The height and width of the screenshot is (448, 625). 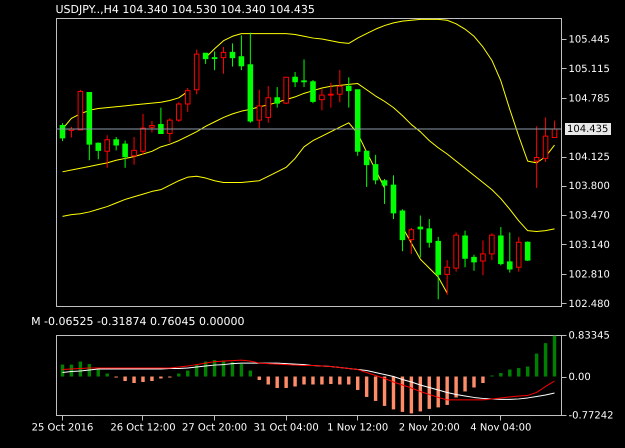 What do you see at coordinates (215, 428) in the screenshot?
I see `x-tick-label: 27 Oct 20:00` at bounding box center [215, 428].